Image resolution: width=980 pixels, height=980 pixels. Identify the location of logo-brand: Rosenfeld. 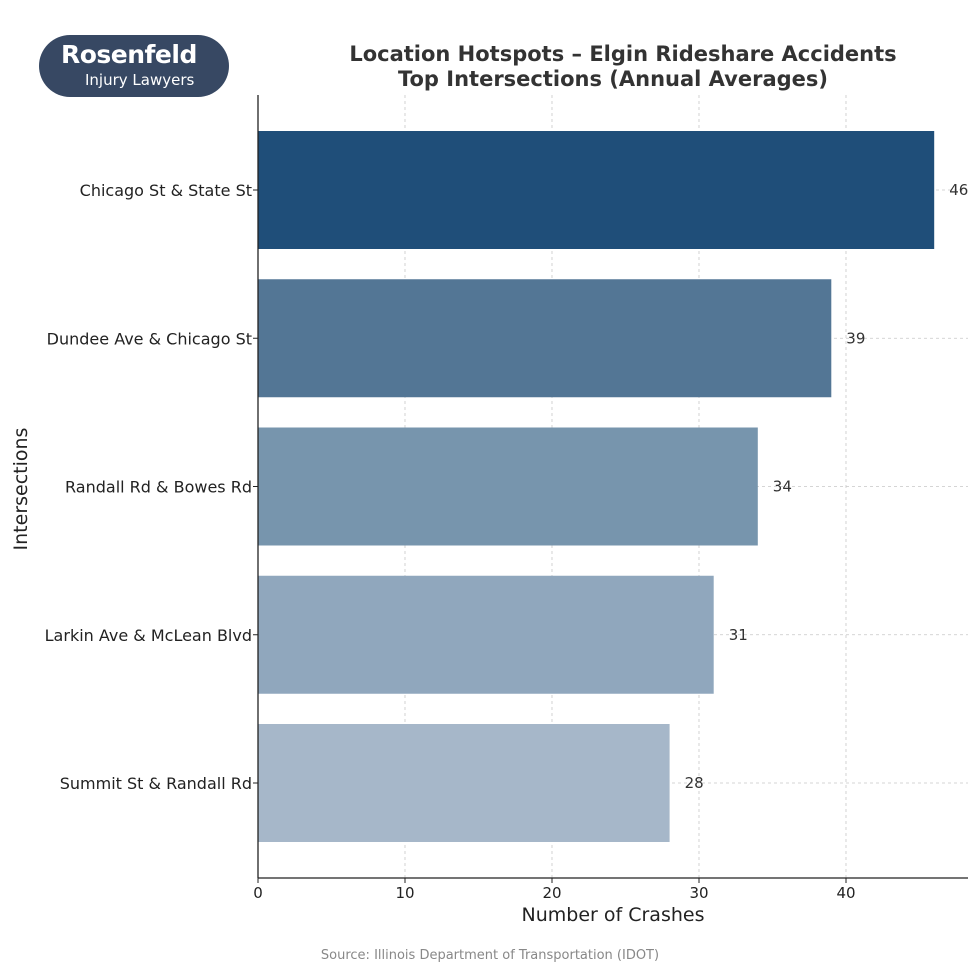
(129, 54).